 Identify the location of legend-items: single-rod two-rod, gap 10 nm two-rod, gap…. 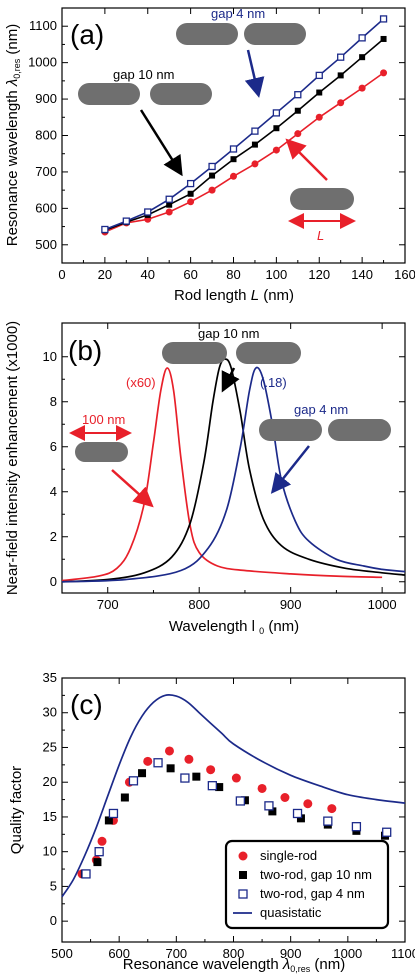
(302, 884).